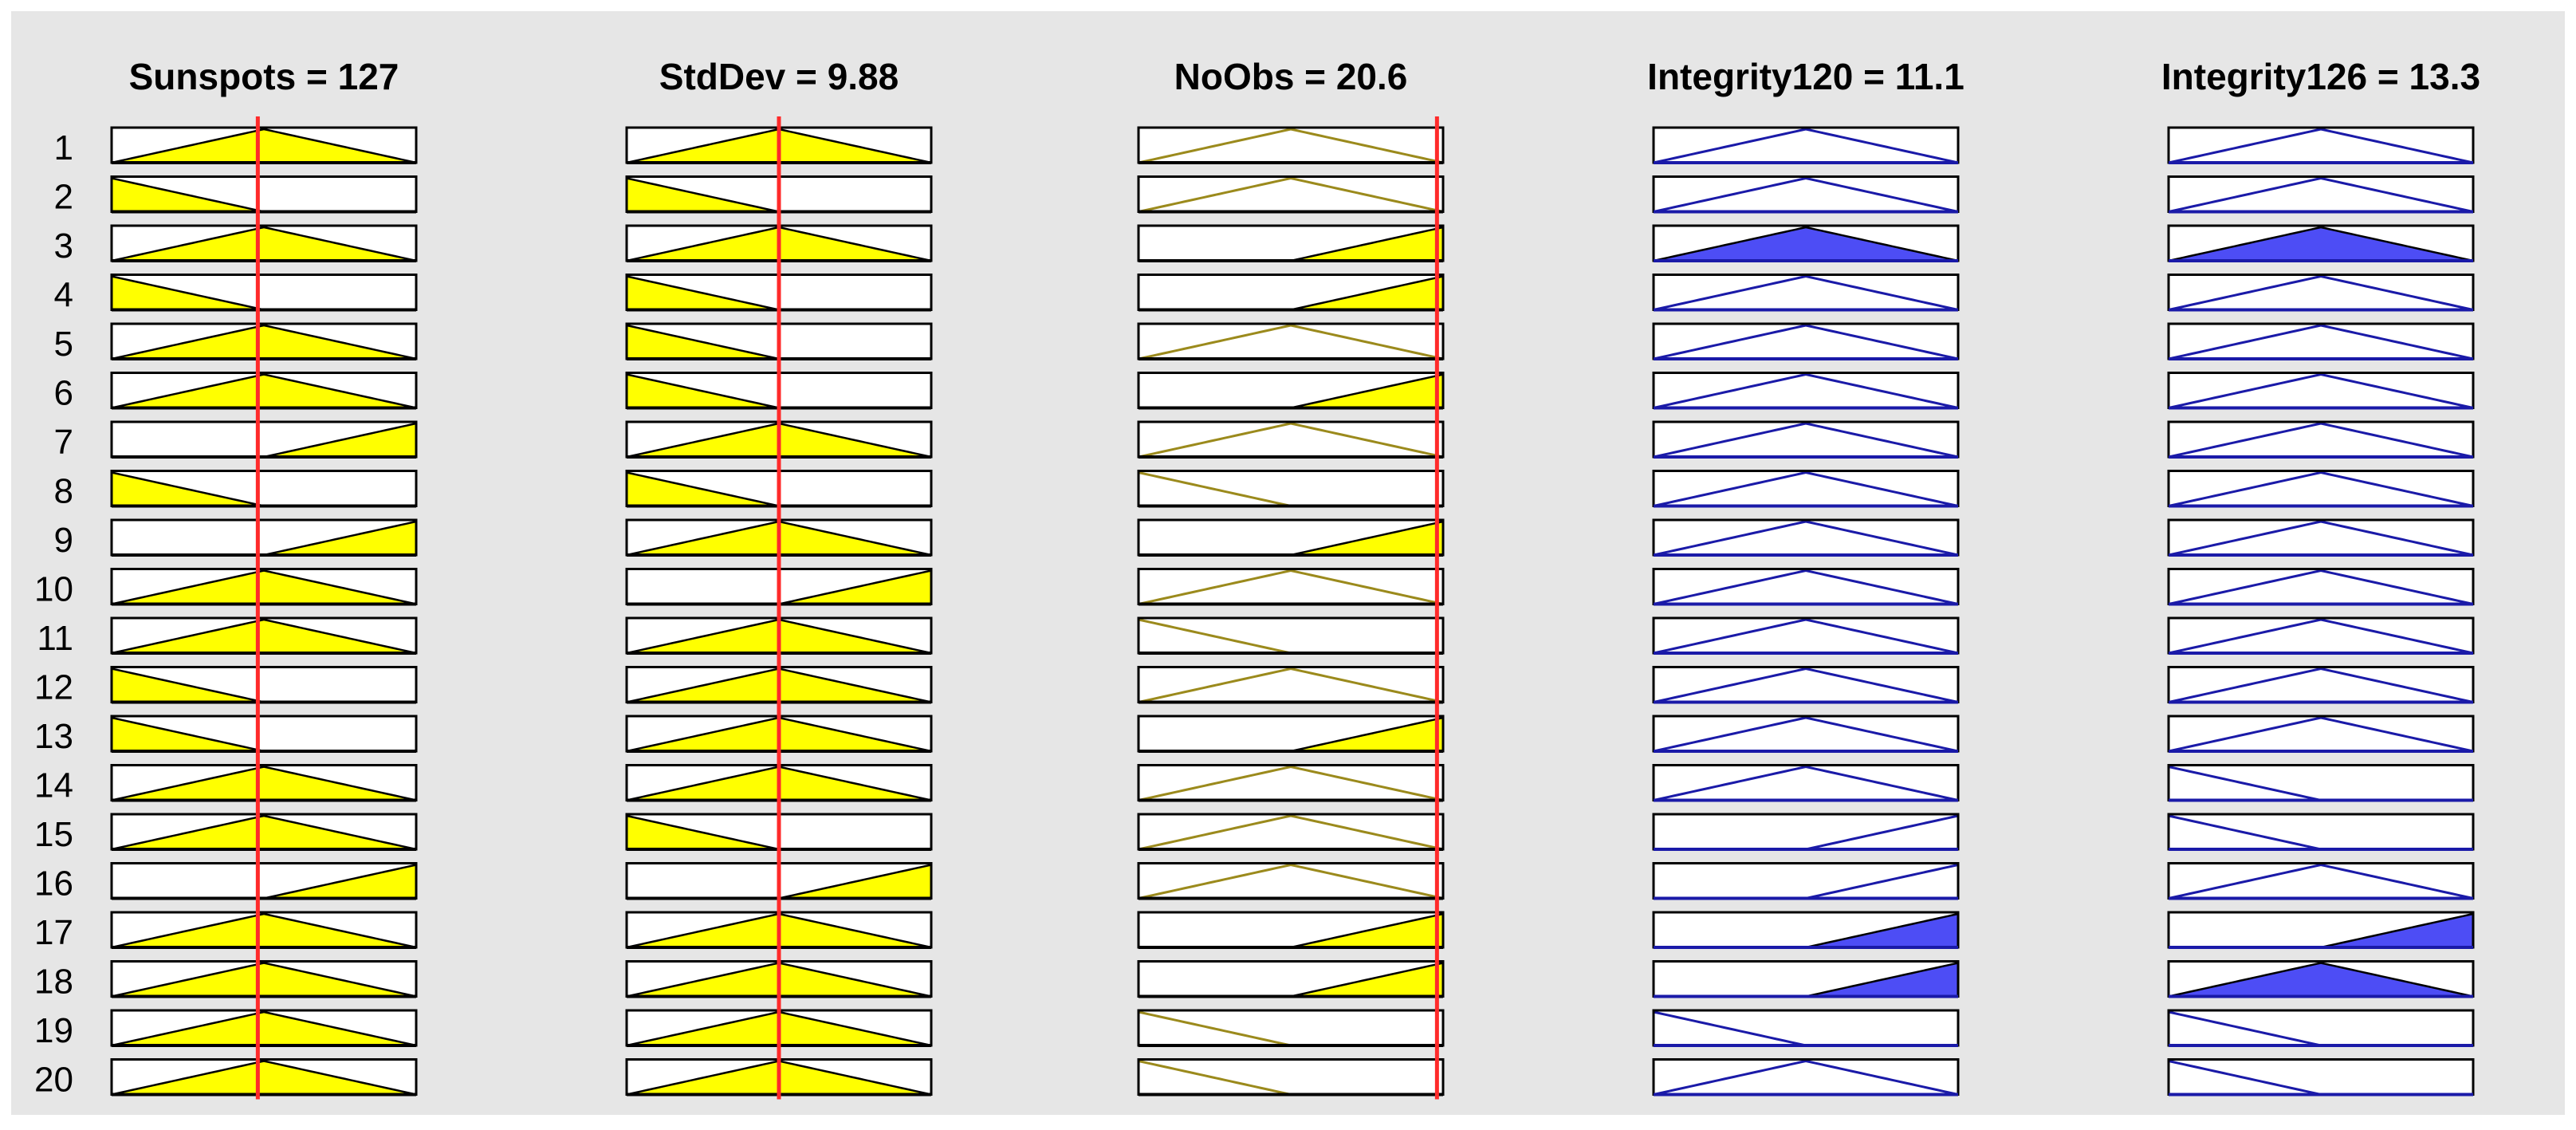 The image size is (2576, 1130). Describe the element at coordinates (779, 578) in the screenshot. I see `column-stddev: StdDev = 9.88` at that location.